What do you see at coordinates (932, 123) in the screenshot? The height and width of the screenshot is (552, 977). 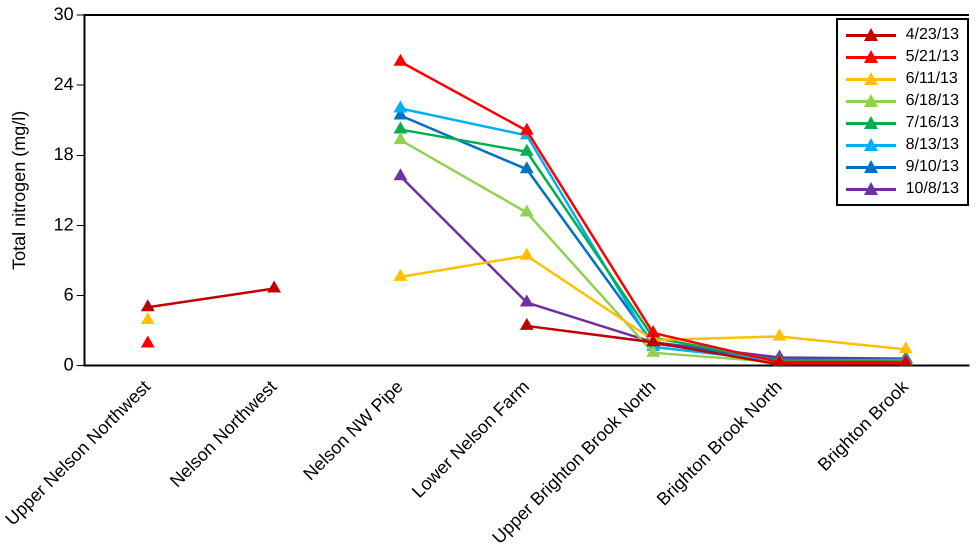 I see `legend-label: 7/16/13` at bounding box center [932, 123].